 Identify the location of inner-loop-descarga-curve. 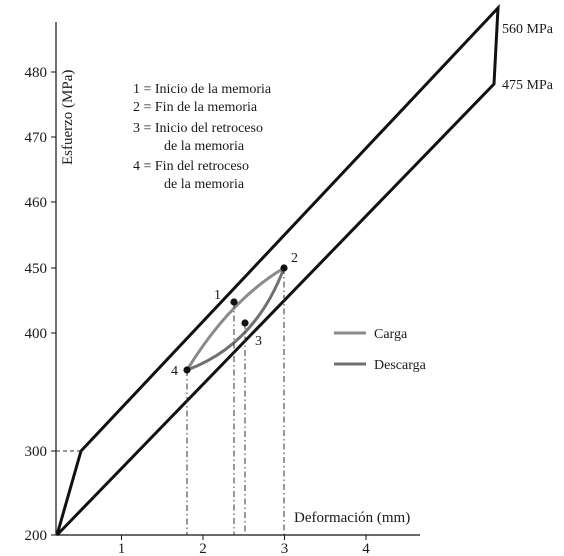
(236, 319).